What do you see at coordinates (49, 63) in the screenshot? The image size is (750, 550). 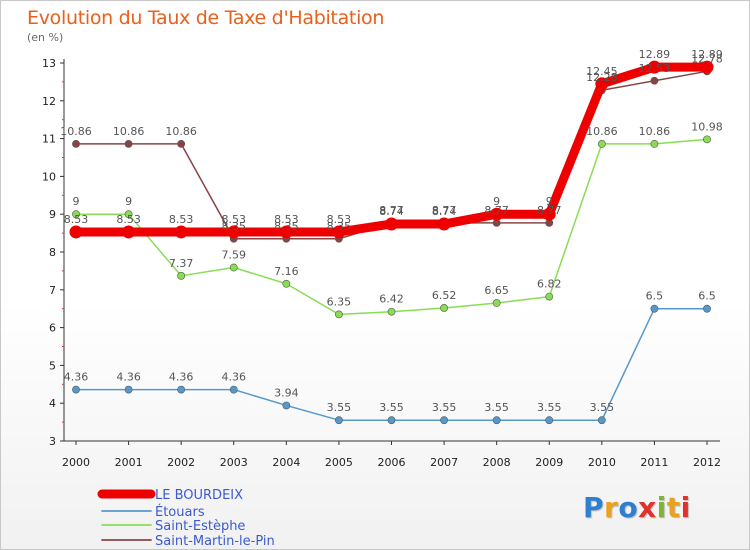 I see `y-tick-label: 13` at bounding box center [49, 63].